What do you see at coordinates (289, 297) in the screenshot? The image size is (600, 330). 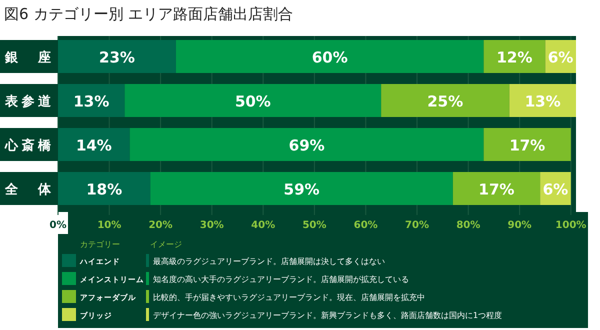 I see `text: 比較的、手が届きやすいラグジュアリーブランド。現在、店舗展開を拡充中` at bounding box center [289, 297].